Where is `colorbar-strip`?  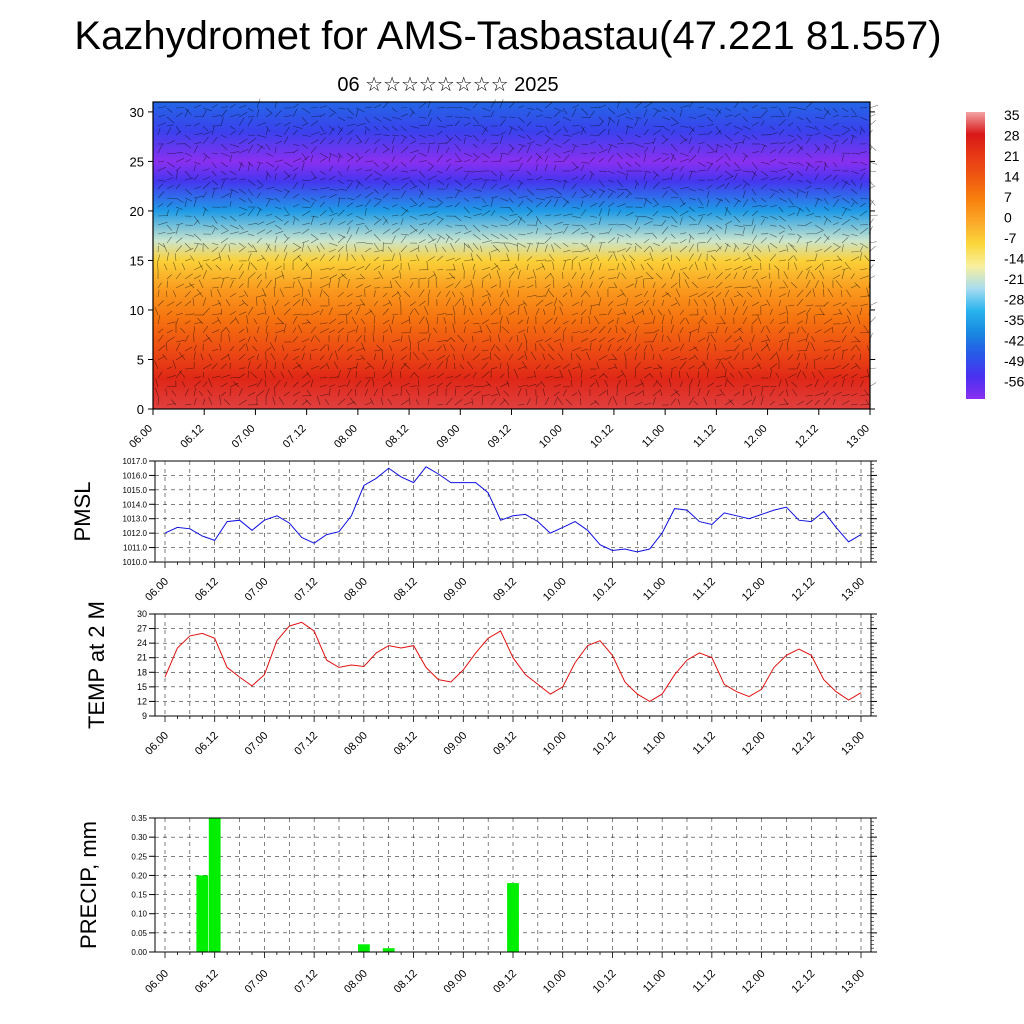
colorbar-strip is located at coordinates (975, 255).